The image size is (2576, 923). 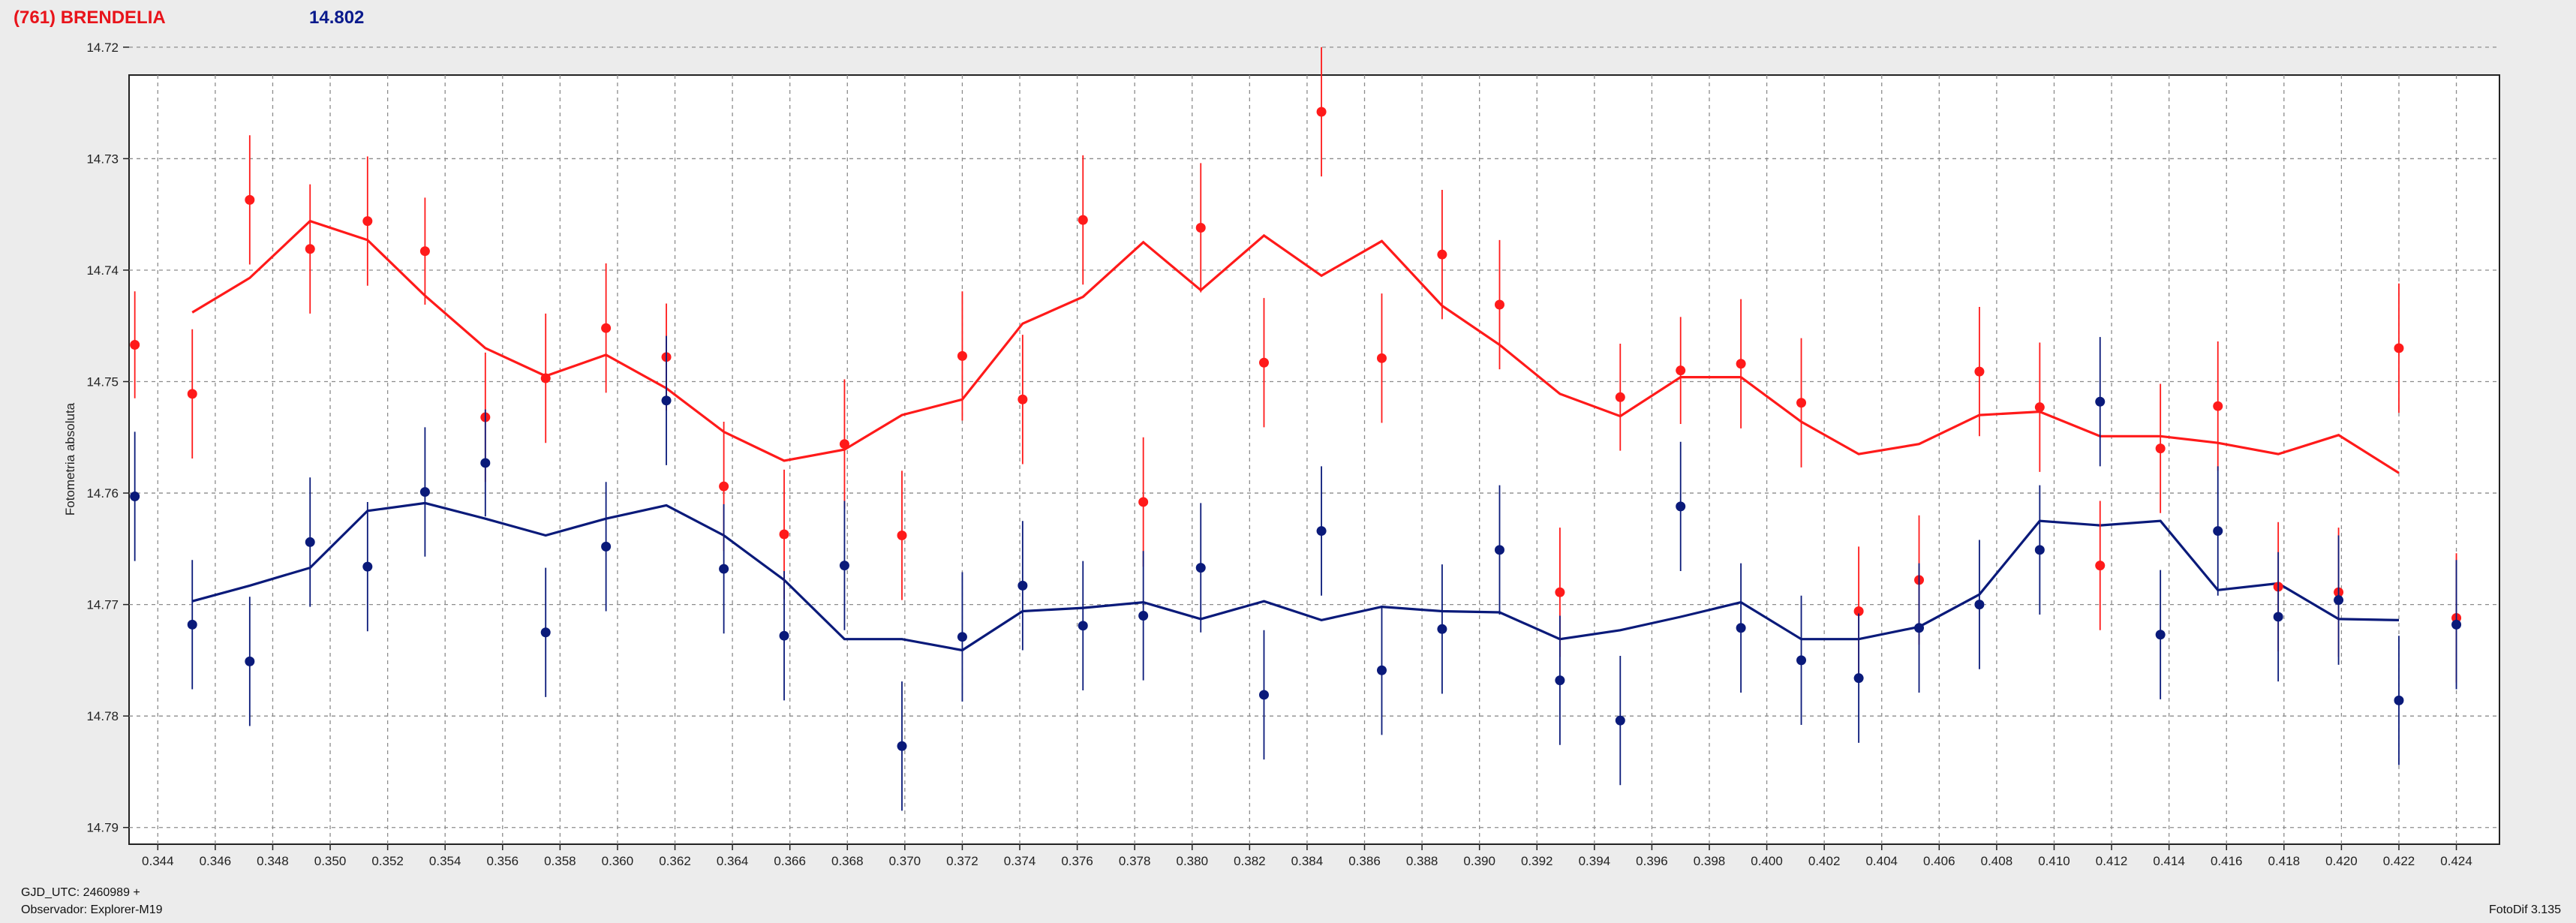 What do you see at coordinates (503, 861) in the screenshot?
I see `x-tick-label: 0.356` at bounding box center [503, 861].